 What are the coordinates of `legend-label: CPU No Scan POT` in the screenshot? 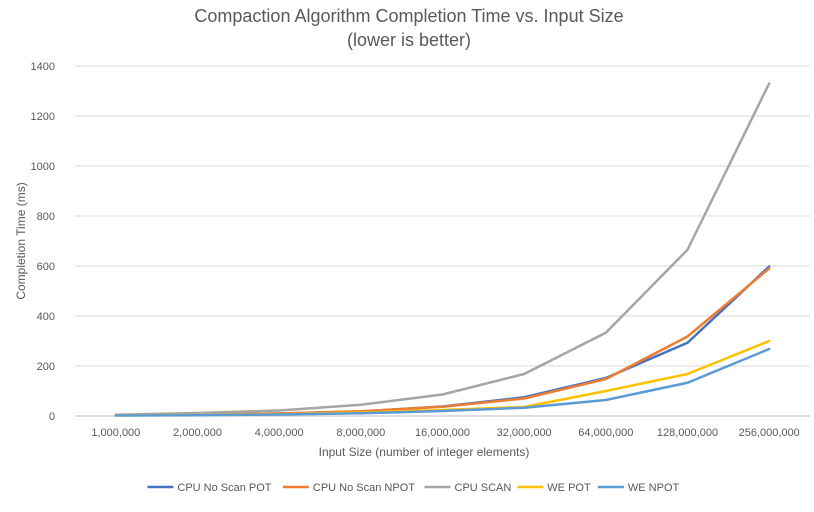 It's located at (224, 488).